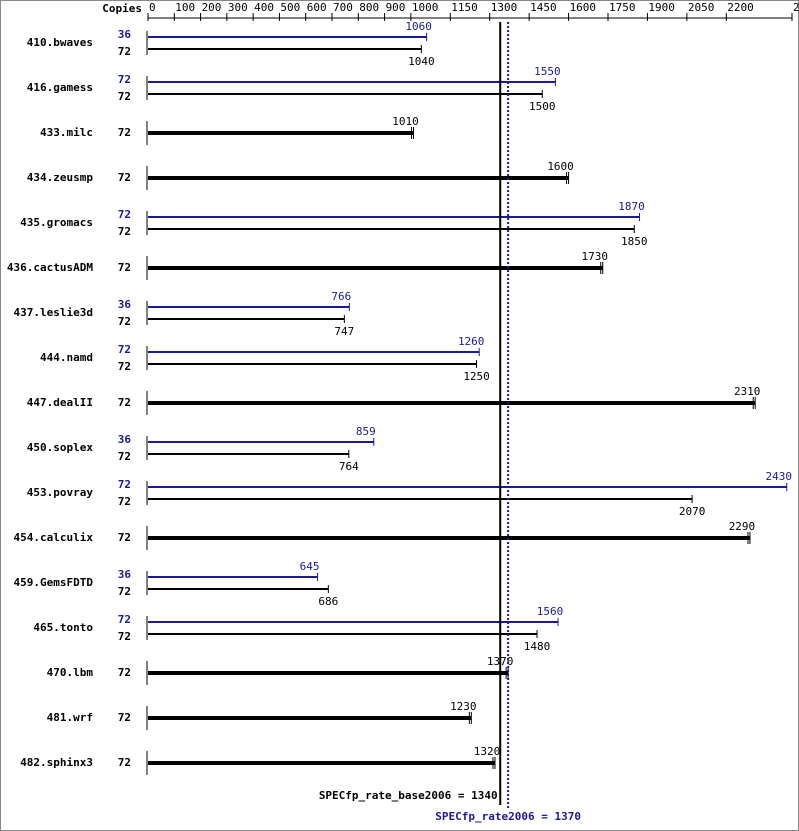  What do you see at coordinates (60, 42) in the screenshot?
I see `benchmark-label: 410.bwaves` at bounding box center [60, 42].